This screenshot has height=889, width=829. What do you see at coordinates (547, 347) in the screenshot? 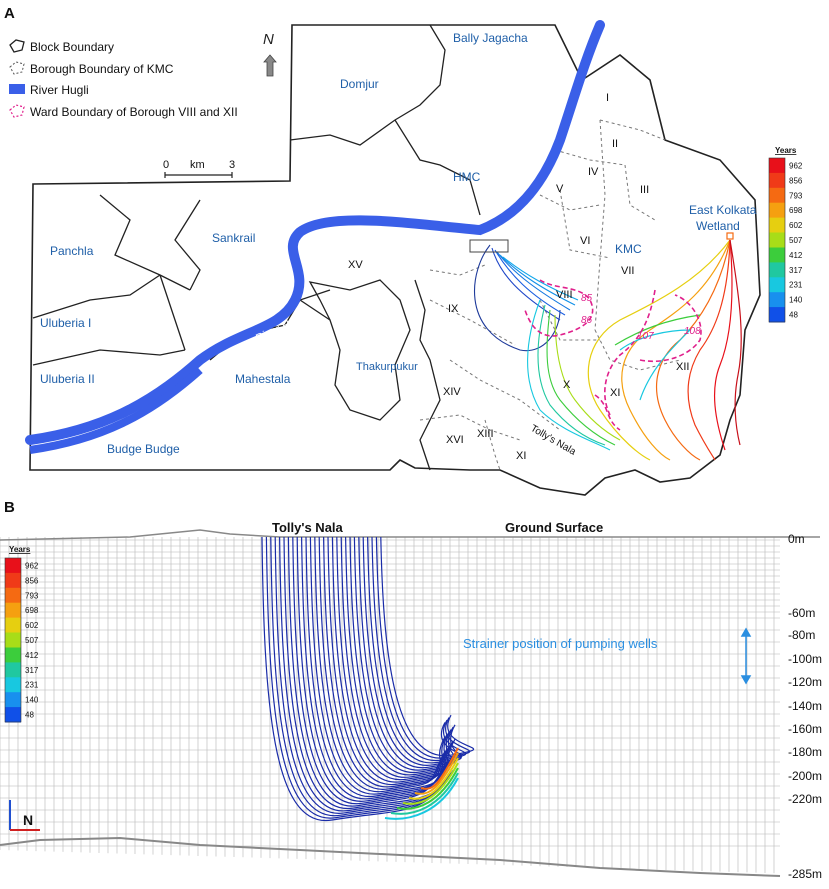
I see `flowpath-bundle-west` at bounding box center [547, 347].